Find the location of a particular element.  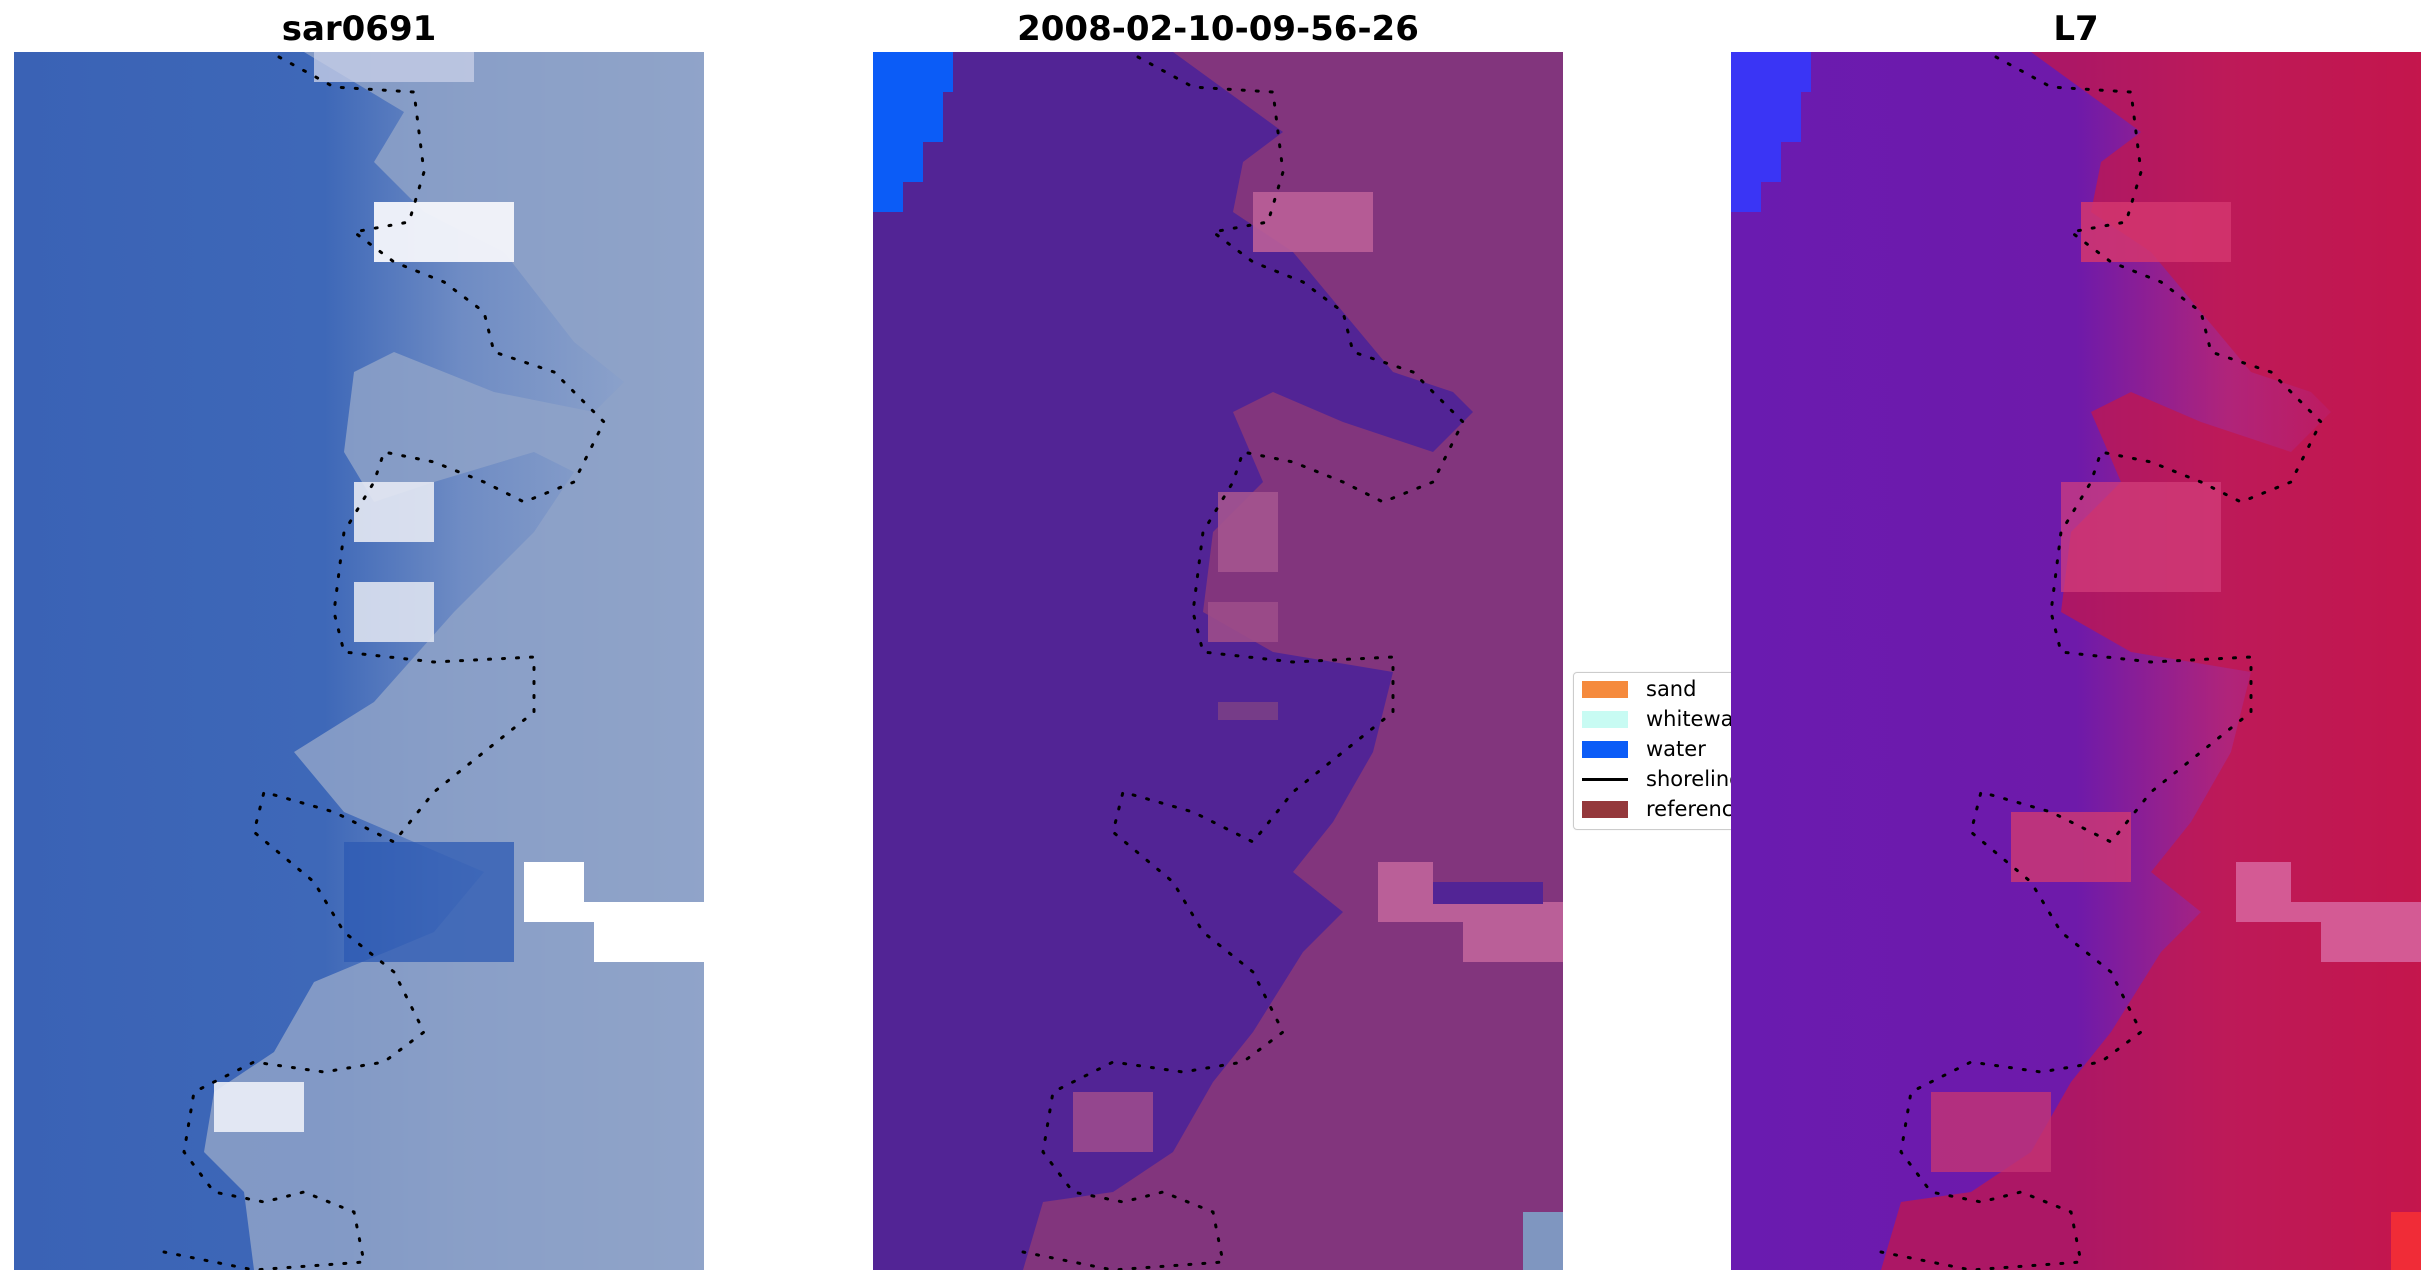

legend-item-whitewater: whitewater is located at coordinates (1668, 719).